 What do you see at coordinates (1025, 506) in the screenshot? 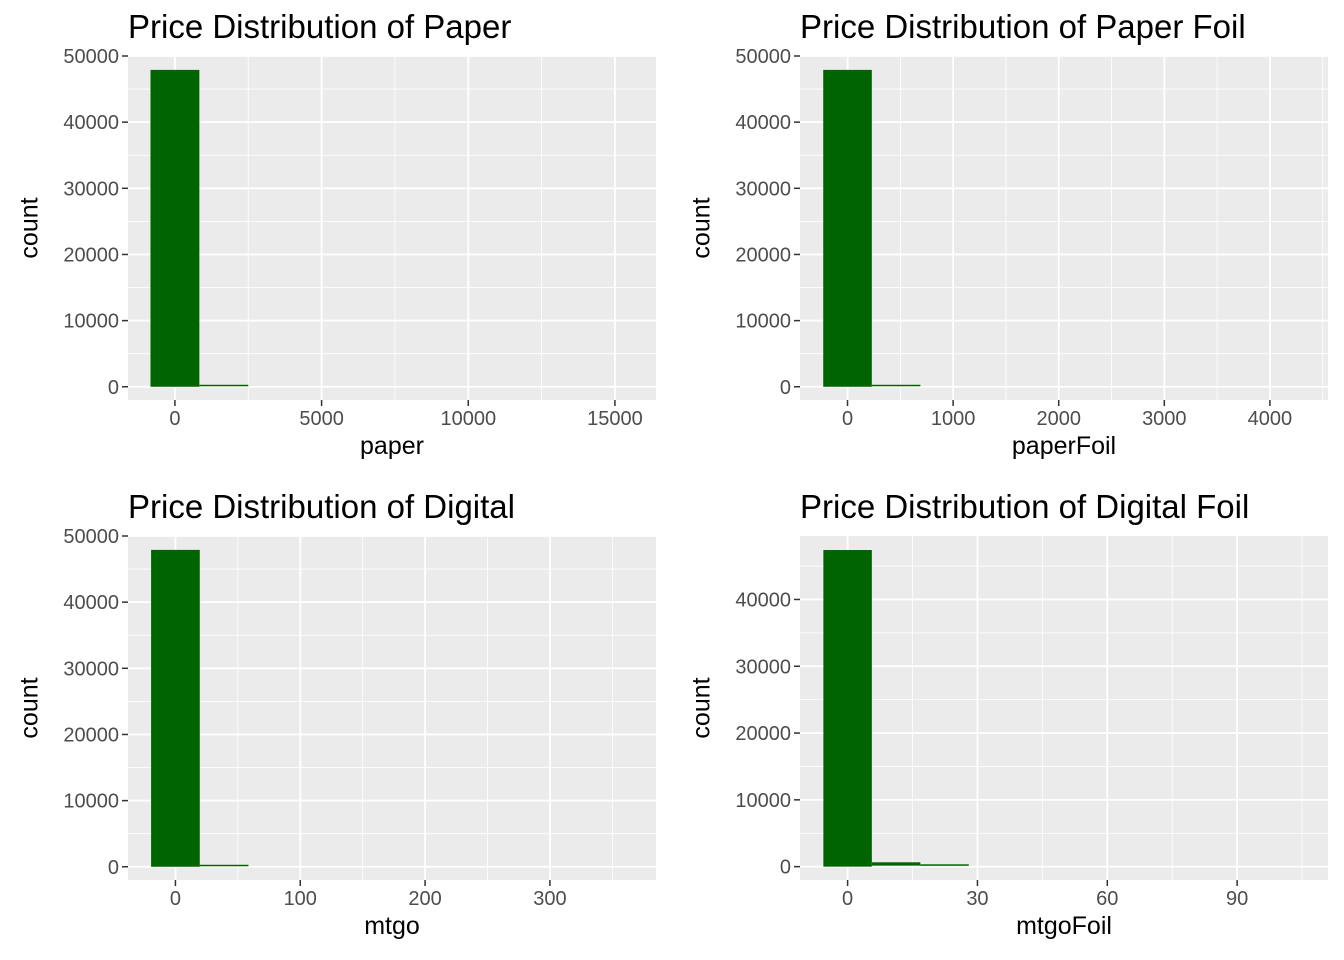
I see `panel-title: Price Distribution of Digital Foil` at bounding box center [1025, 506].